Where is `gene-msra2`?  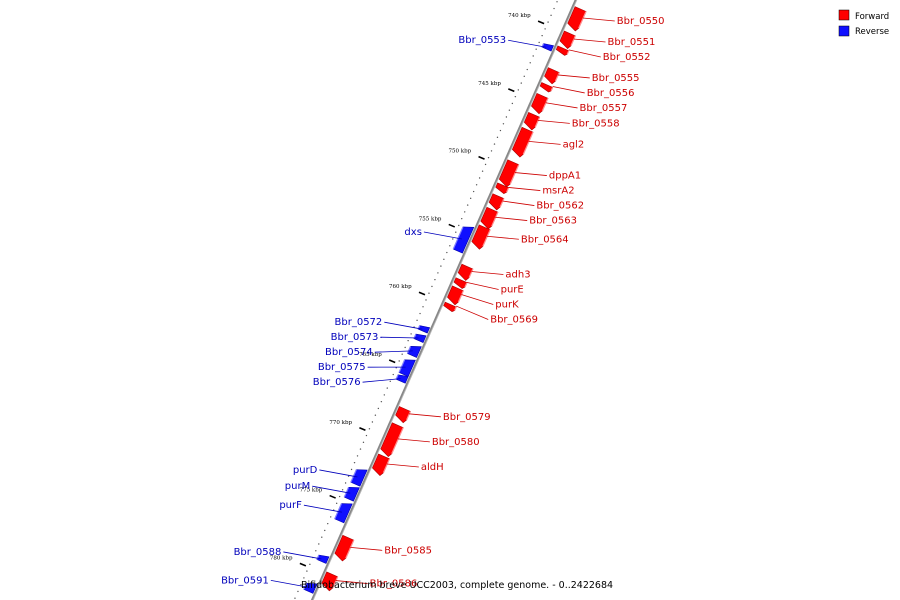
gene-msra2 is located at coordinates (502, 188).